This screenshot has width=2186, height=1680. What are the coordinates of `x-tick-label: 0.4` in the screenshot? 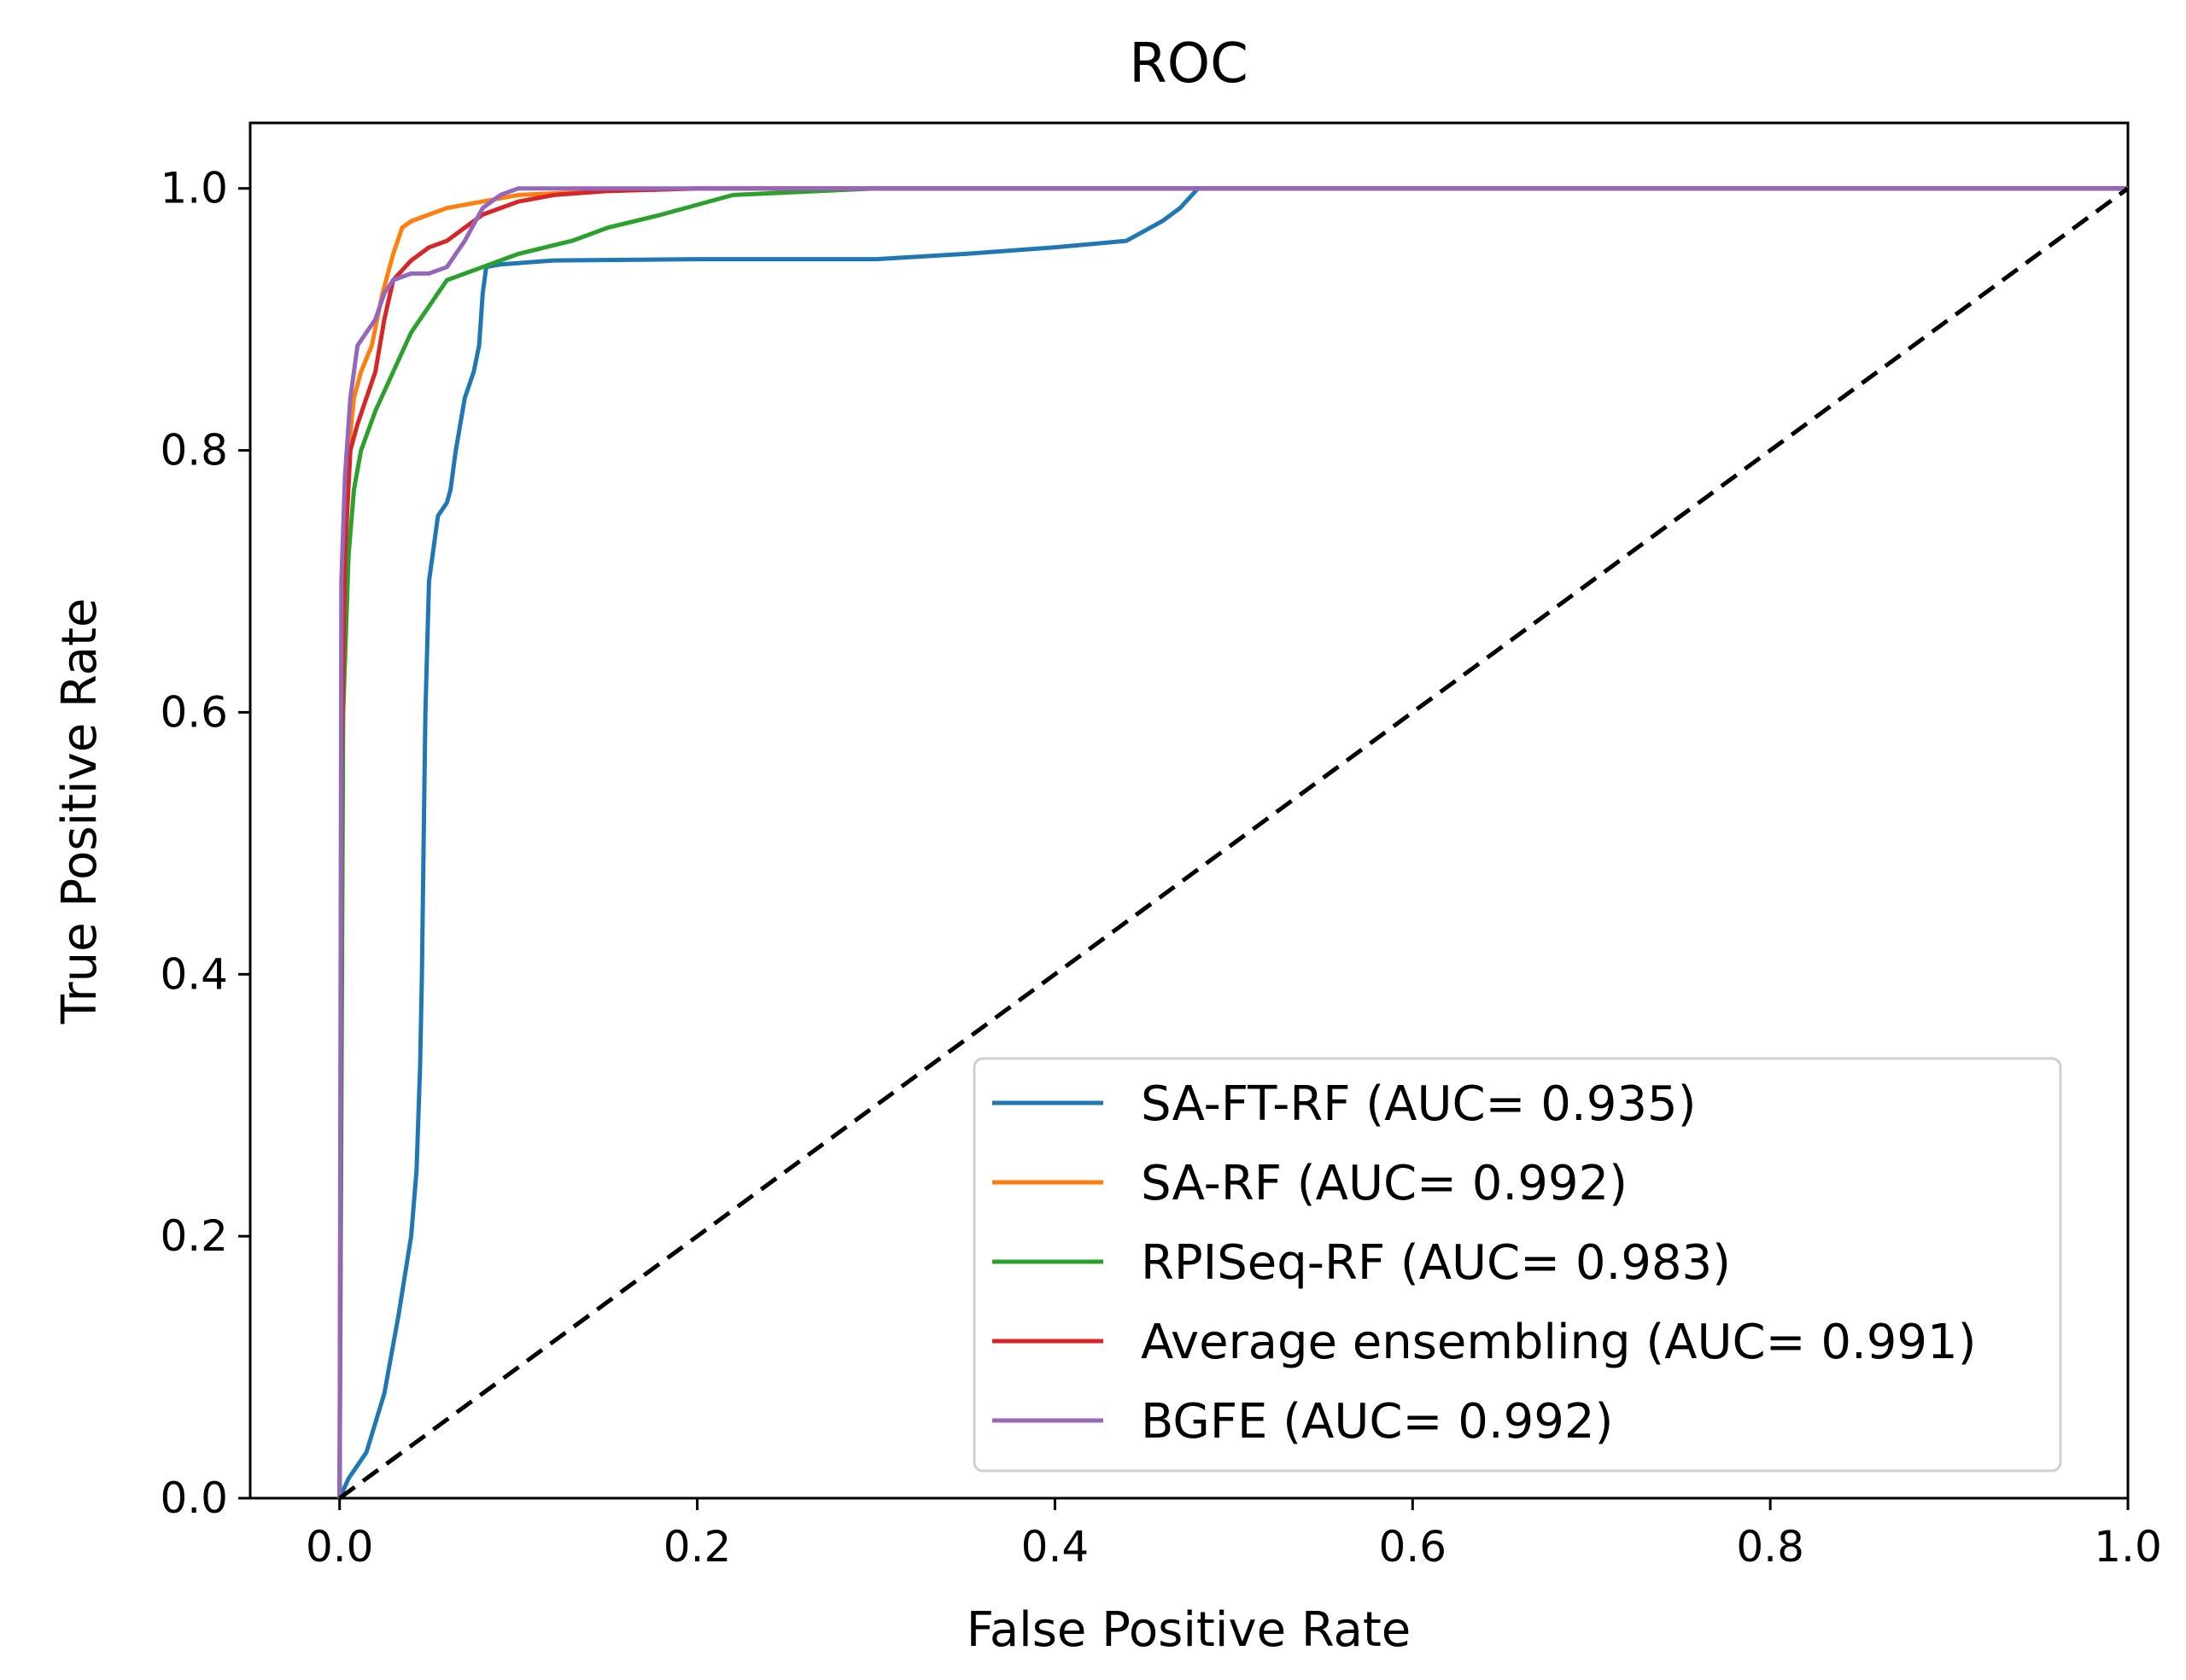 It's located at (1055, 1547).